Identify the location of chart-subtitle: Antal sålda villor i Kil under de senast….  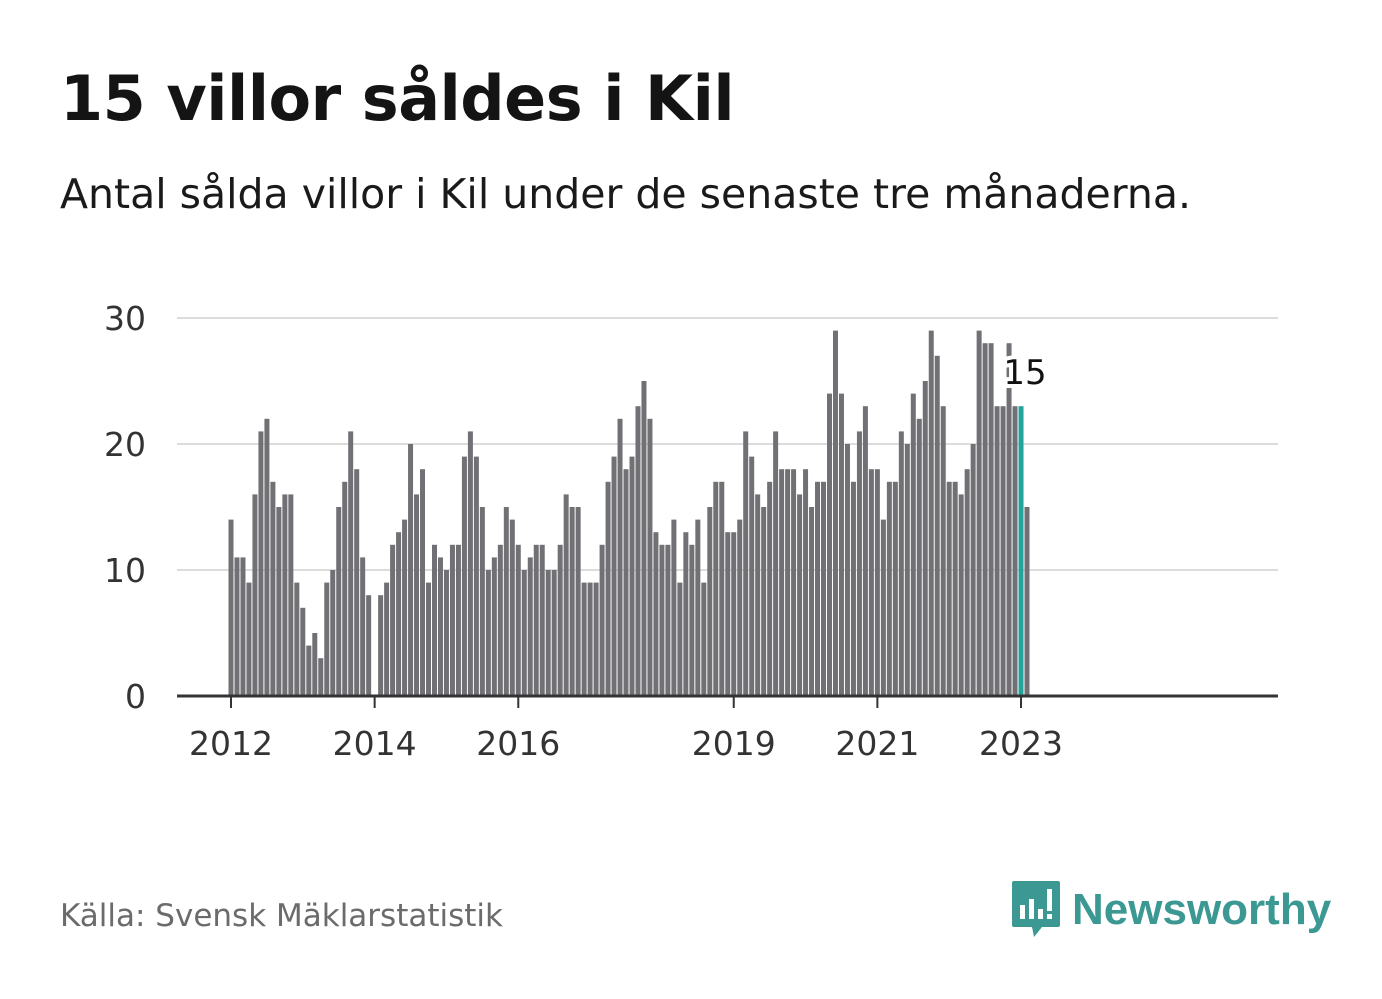
(626, 194).